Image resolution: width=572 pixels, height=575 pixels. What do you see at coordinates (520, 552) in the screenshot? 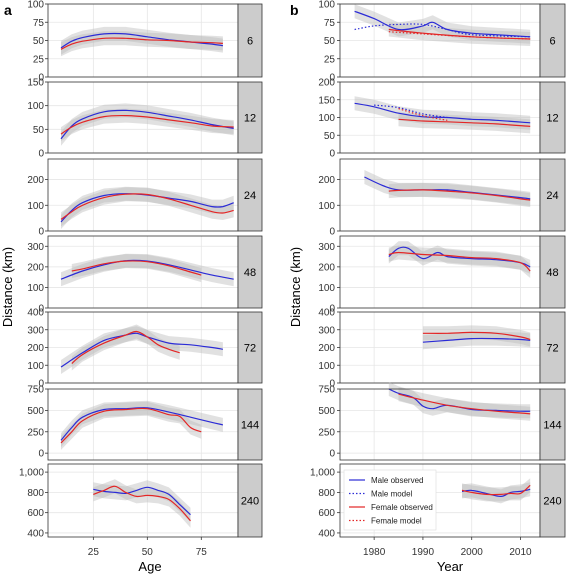
I see `x-tick-label: 2010` at bounding box center [520, 552].